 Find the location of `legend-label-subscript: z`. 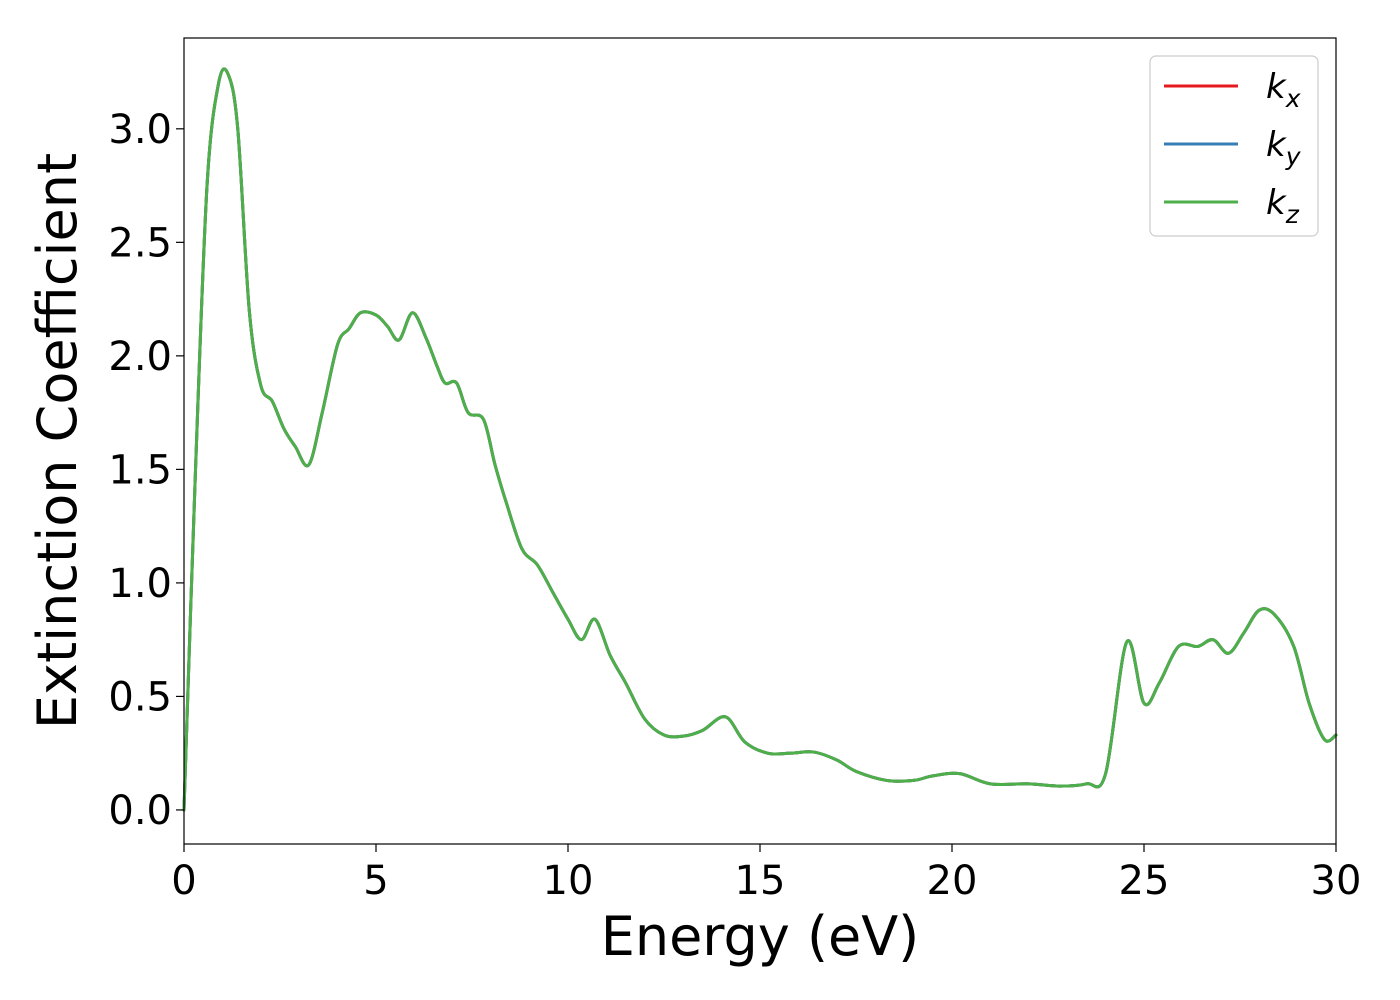

legend-label-subscript: z is located at coordinates (1292, 214).